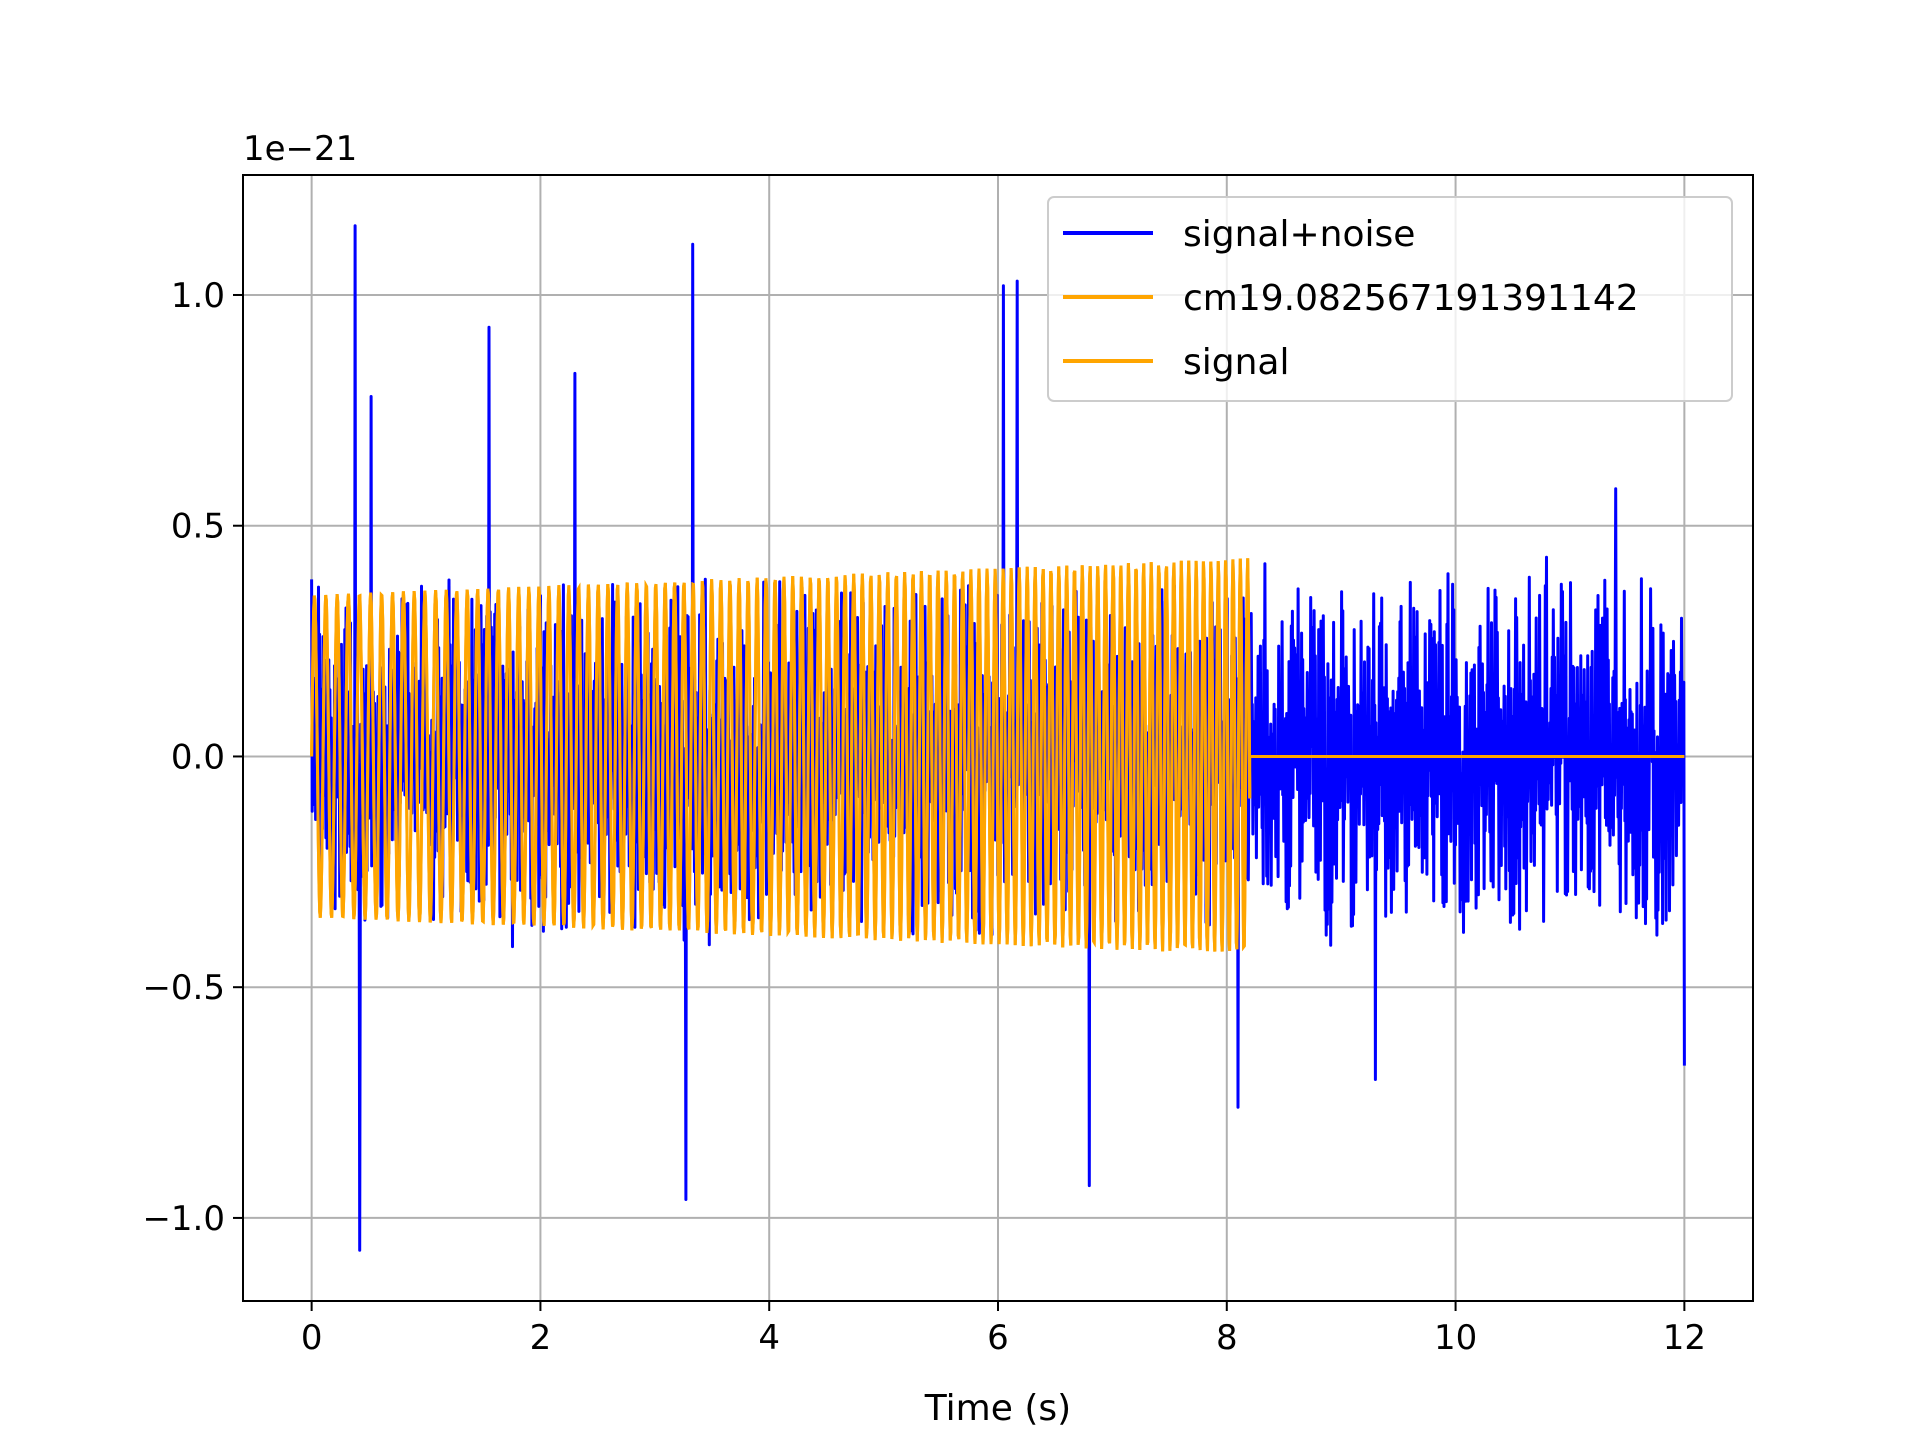  Describe the element at coordinates (1455, 1338) in the screenshot. I see `x-tick-label: 10` at that location.